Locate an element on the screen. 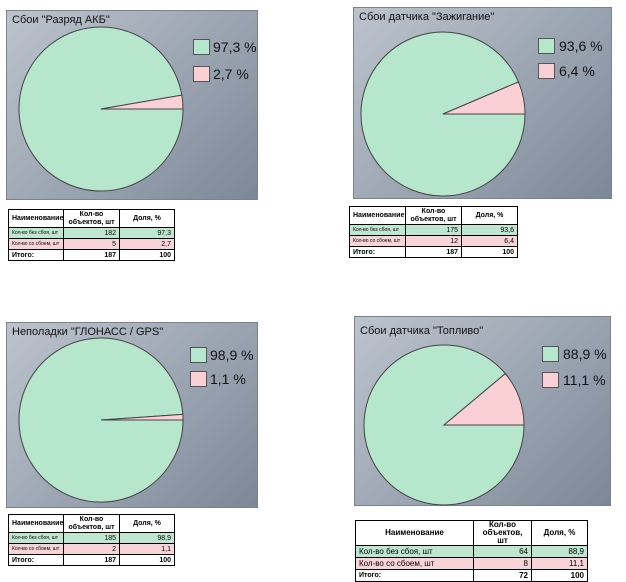  table-row: Кол-во без сбоя, шт 182 97,3 is located at coordinates (91, 233).